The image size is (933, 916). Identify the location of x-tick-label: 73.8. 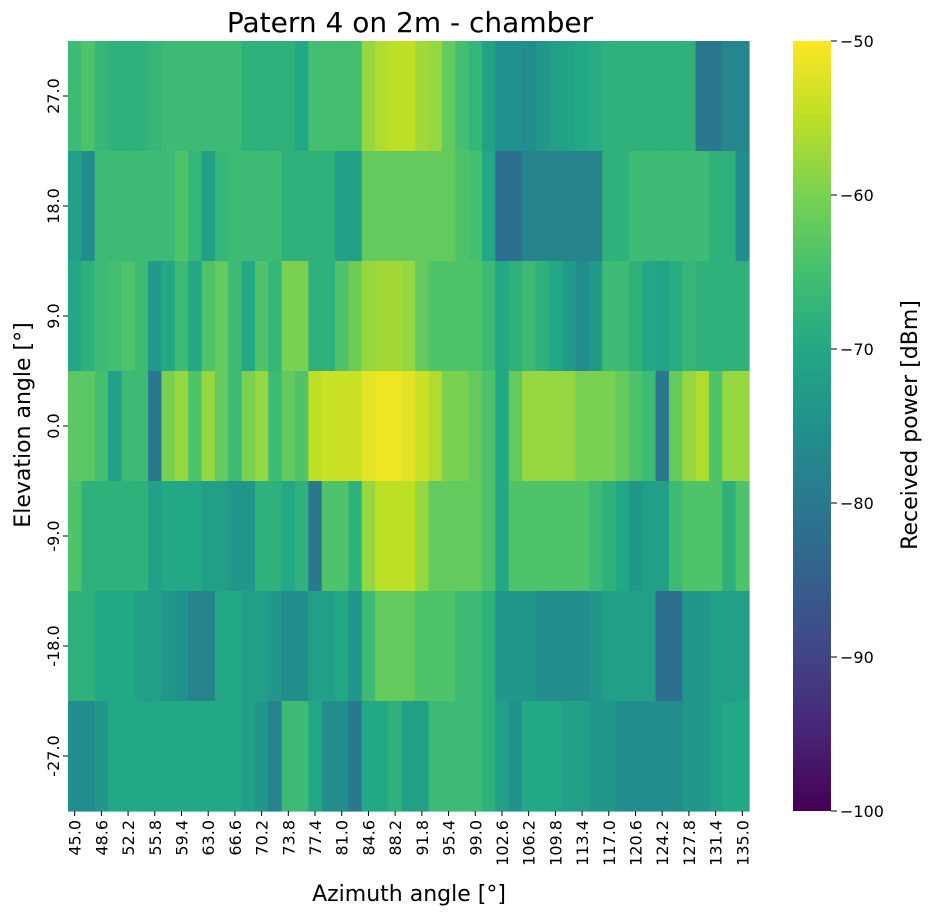
(288, 838).